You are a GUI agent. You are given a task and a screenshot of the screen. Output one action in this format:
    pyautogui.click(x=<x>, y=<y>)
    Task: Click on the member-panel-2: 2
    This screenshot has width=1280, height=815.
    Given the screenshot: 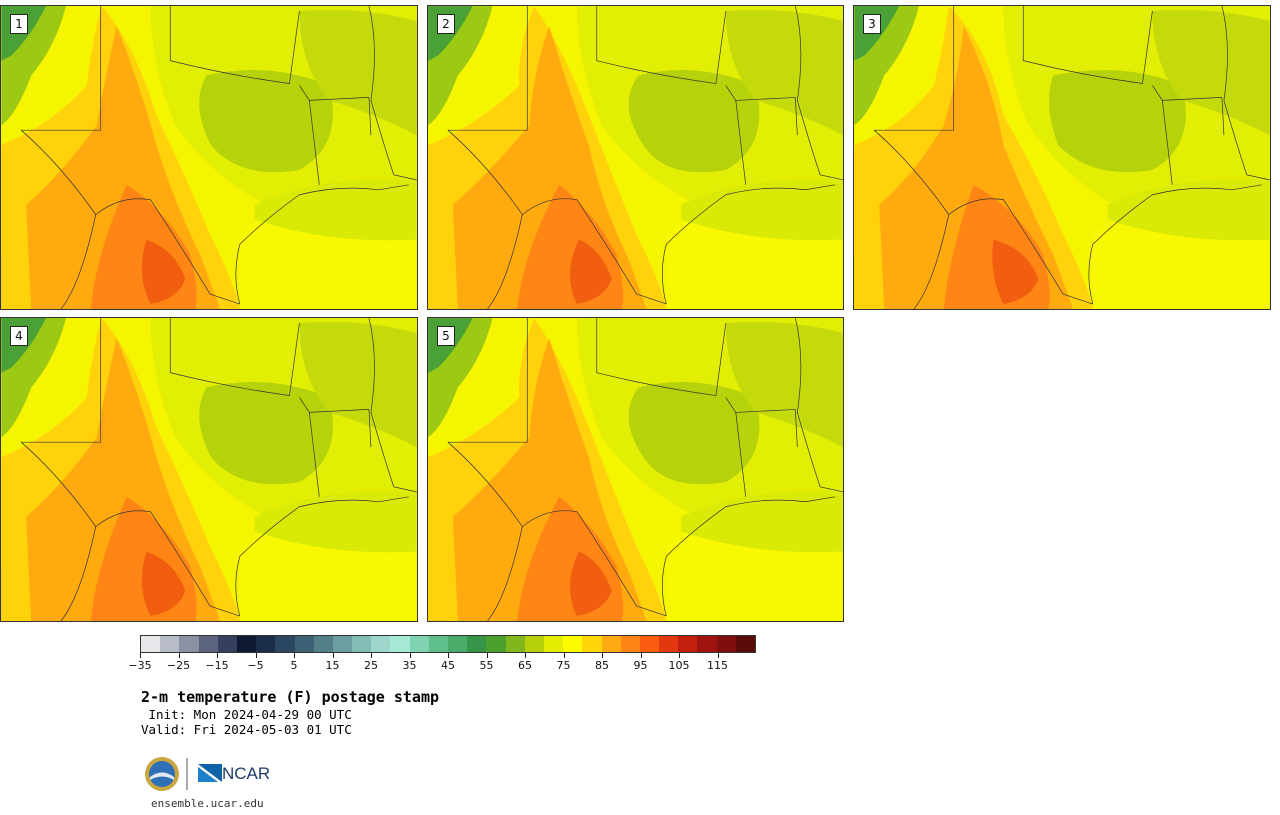 What is the action you would take?
    pyautogui.click(x=635, y=157)
    